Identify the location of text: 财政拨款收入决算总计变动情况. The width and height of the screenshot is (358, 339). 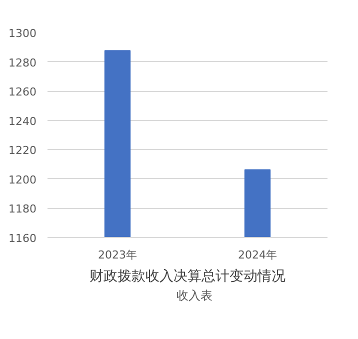
(188, 276).